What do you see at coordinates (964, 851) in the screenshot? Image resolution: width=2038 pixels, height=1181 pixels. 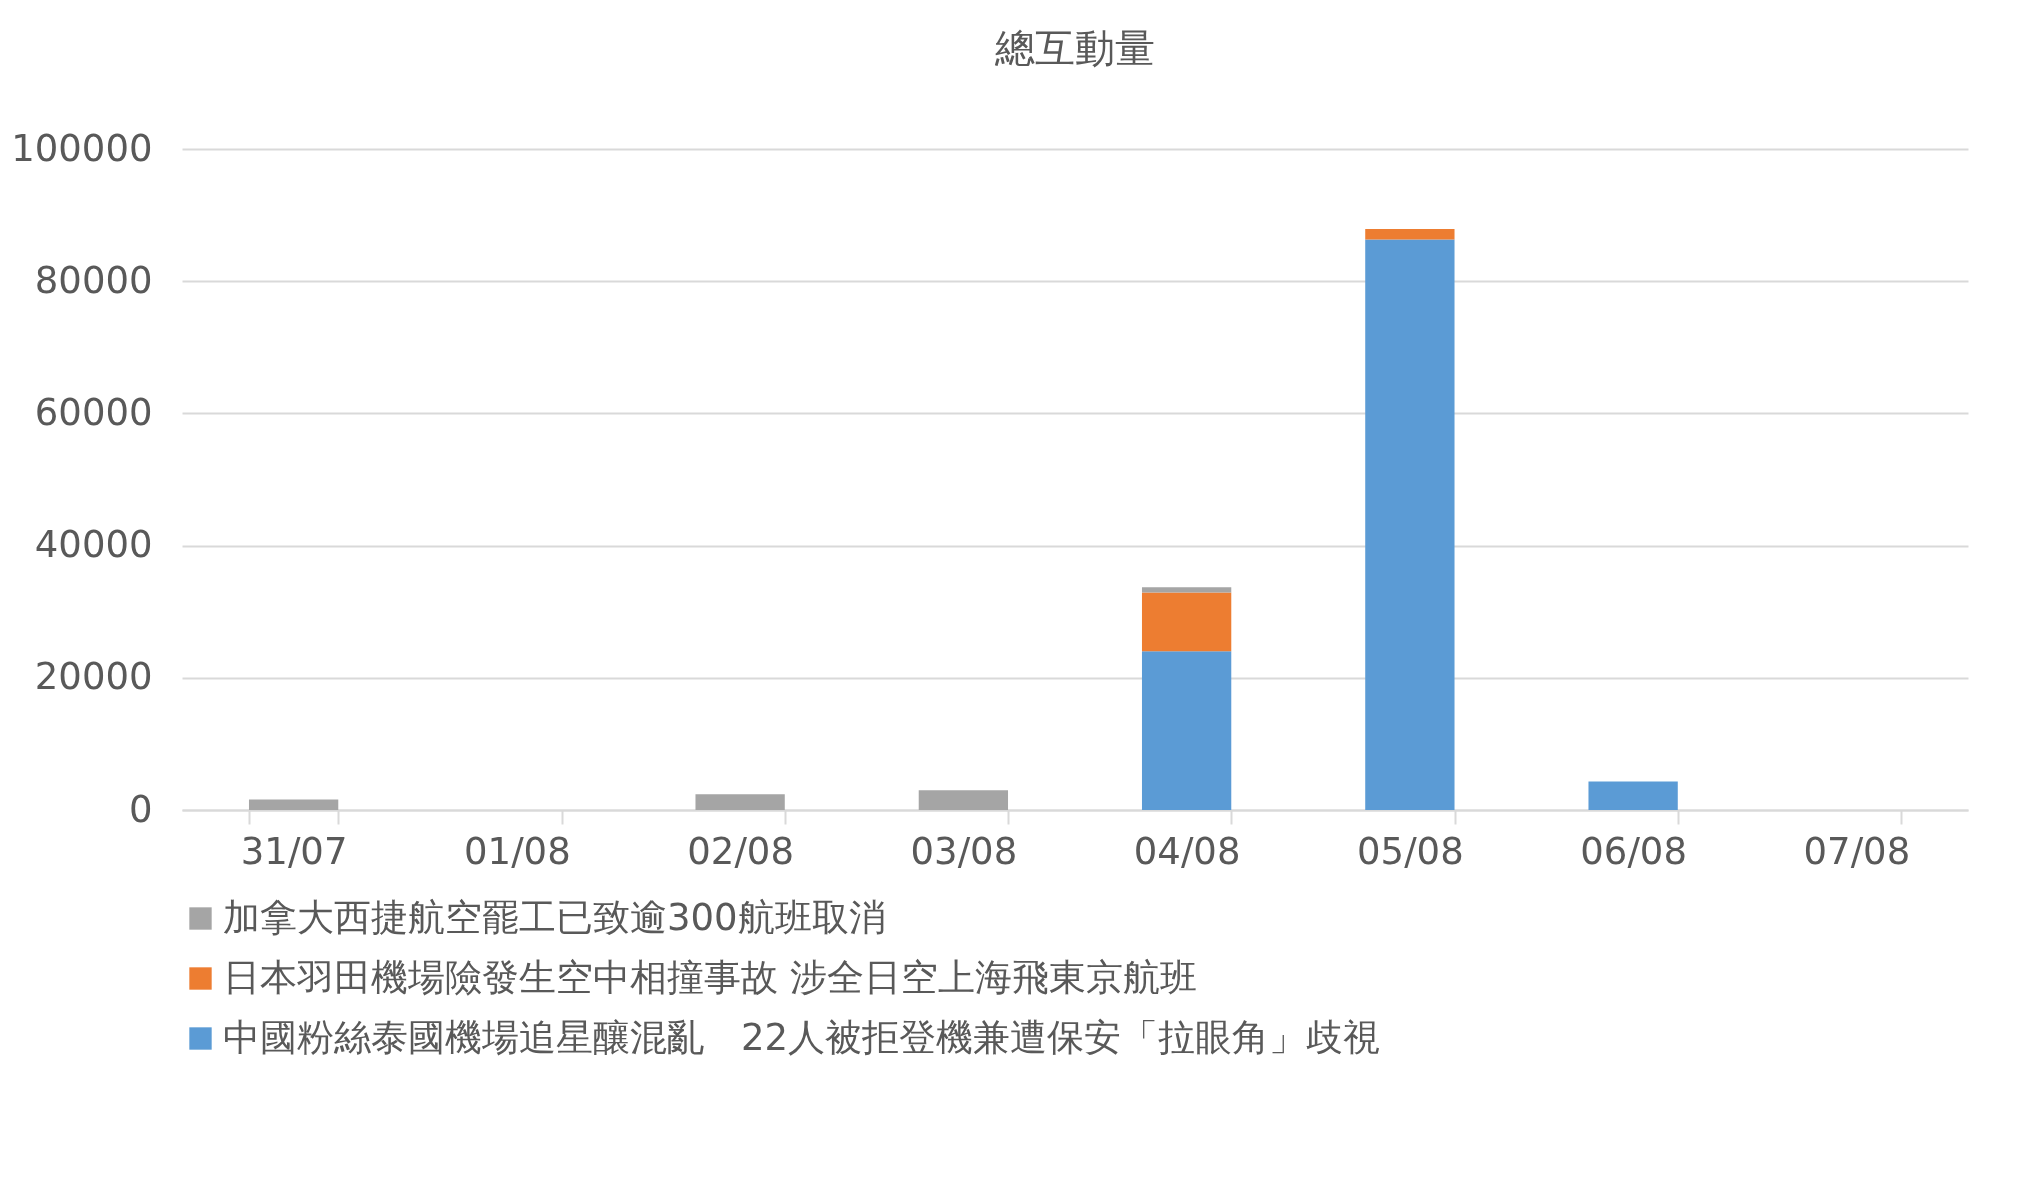 I see `x-tick-label: 03/08` at bounding box center [964, 851].